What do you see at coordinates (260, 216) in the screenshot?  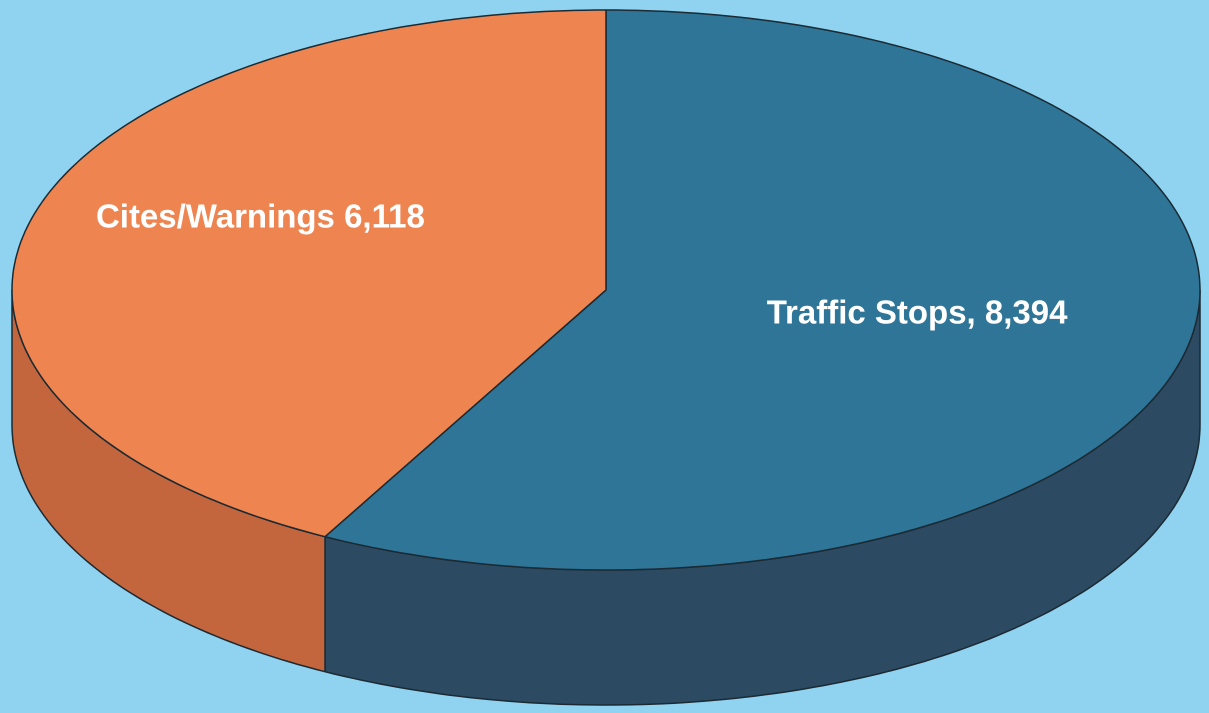 I see `data-label: Cites/Warnings 6,118` at bounding box center [260, 216].